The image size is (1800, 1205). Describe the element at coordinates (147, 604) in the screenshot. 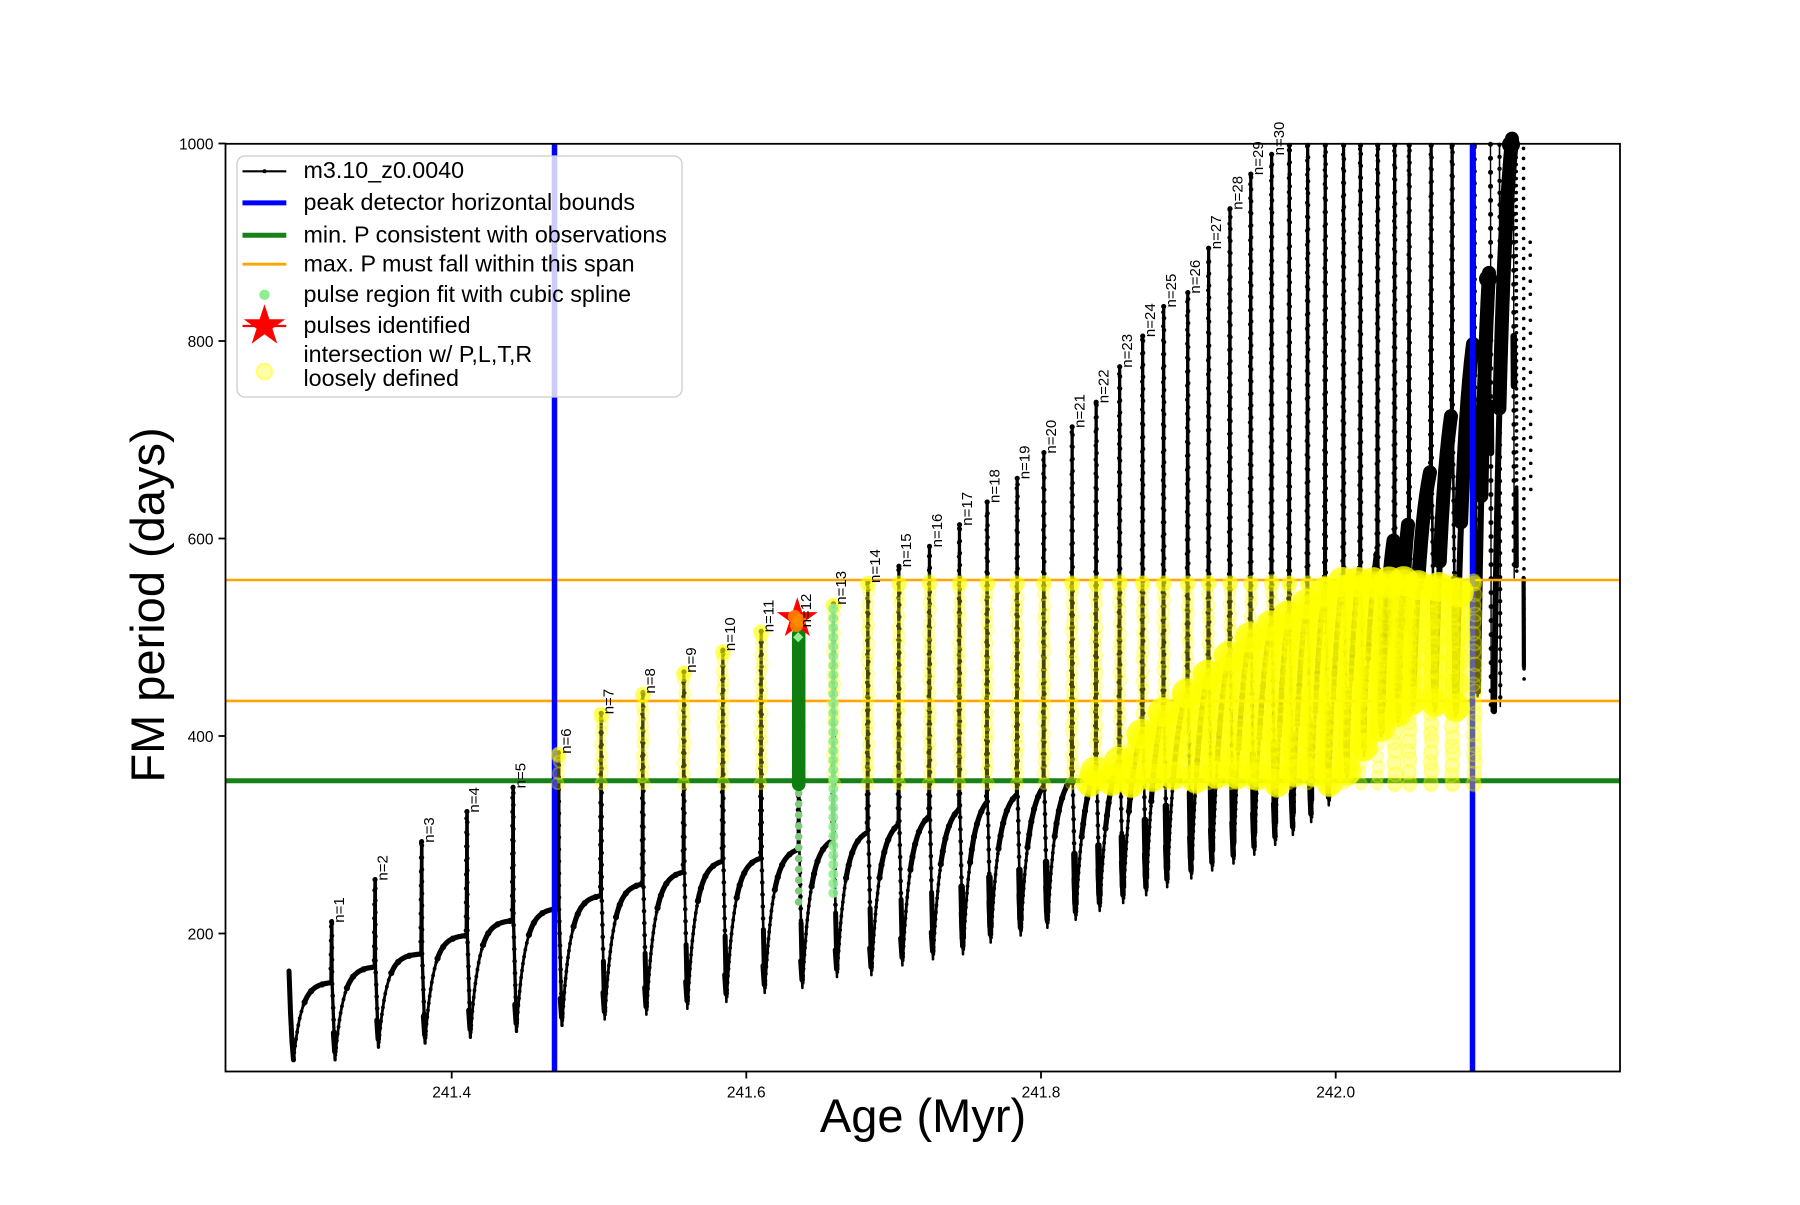

I see `svg-text: FM period (days)` at that location.